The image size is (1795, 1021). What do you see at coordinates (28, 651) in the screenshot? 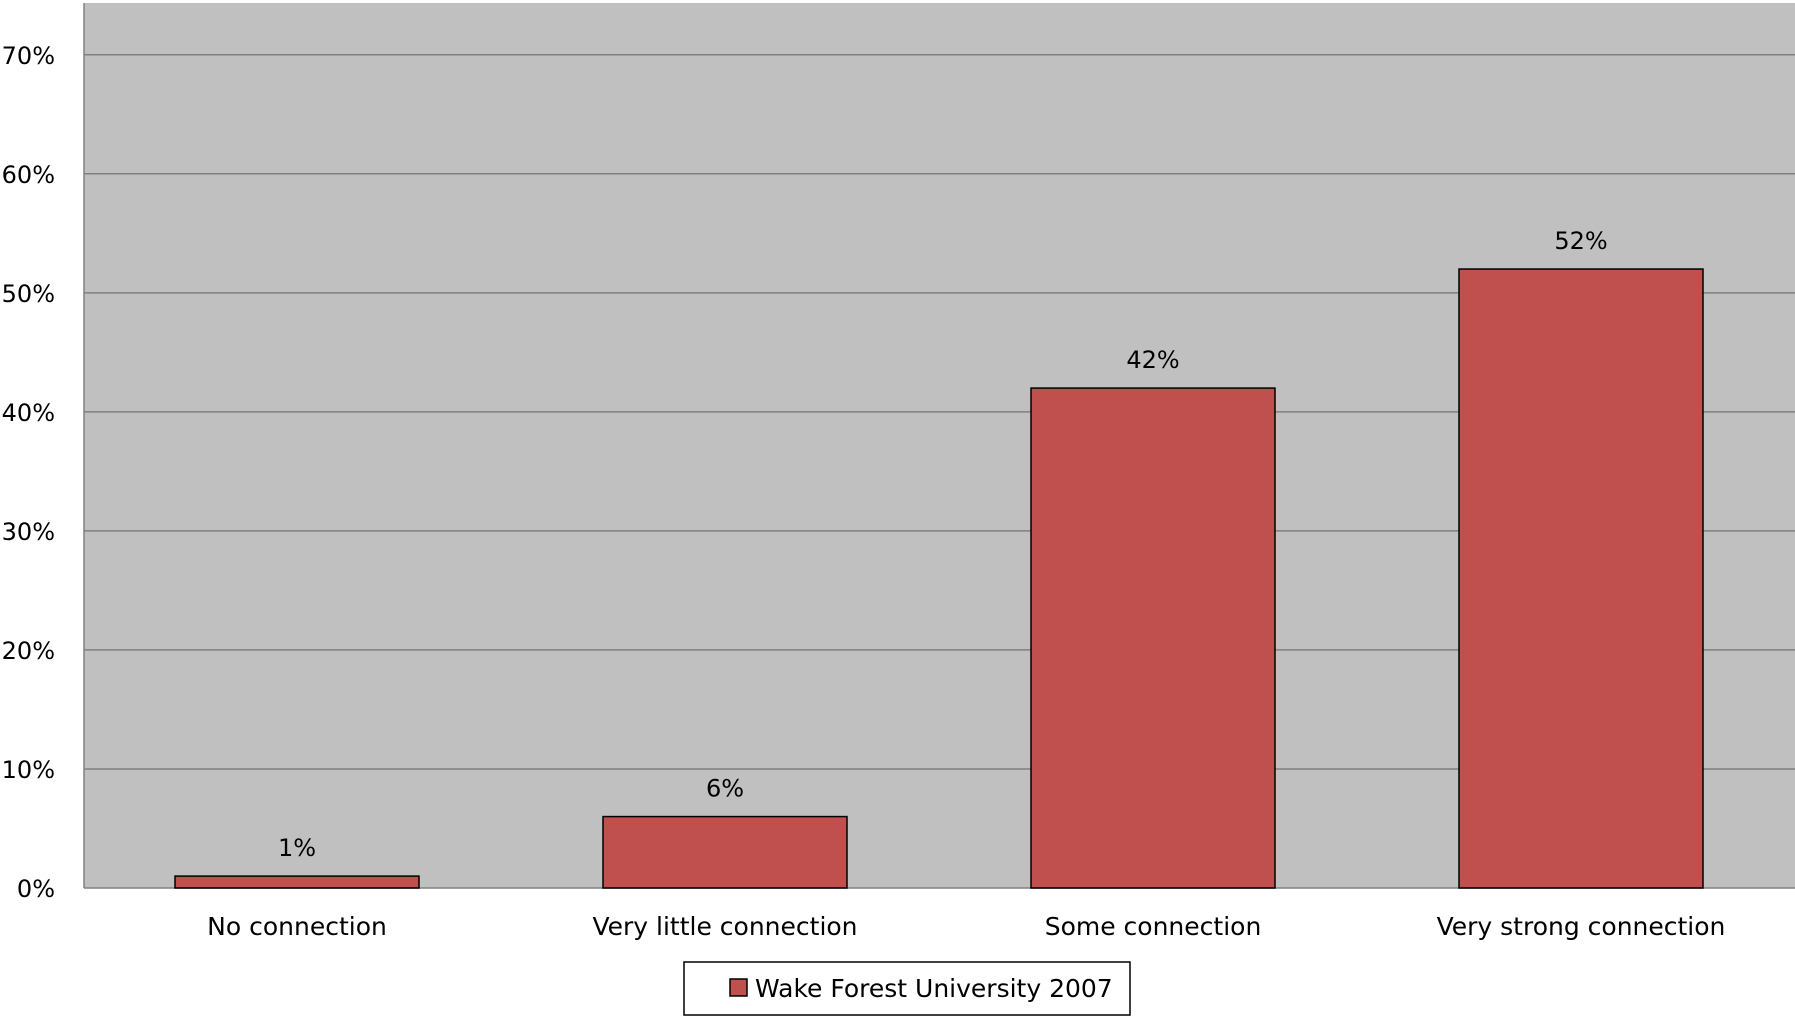
I see `y-tick-label: 20%` at bounding box center [28, 651].